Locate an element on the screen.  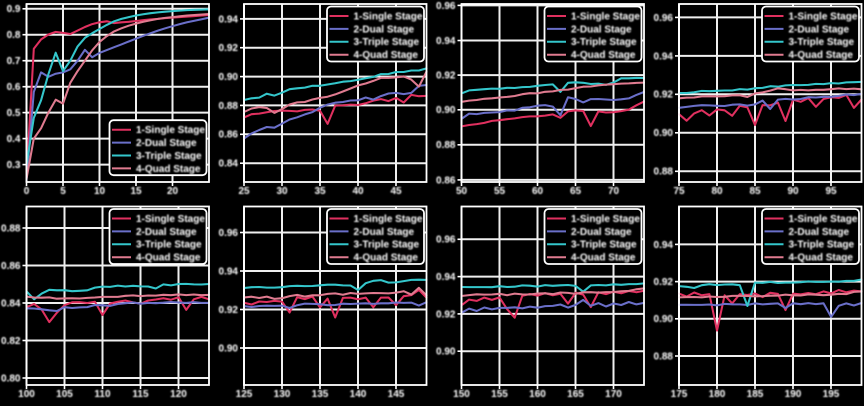
svg-text: 10 is located at coordinates (100, 191).